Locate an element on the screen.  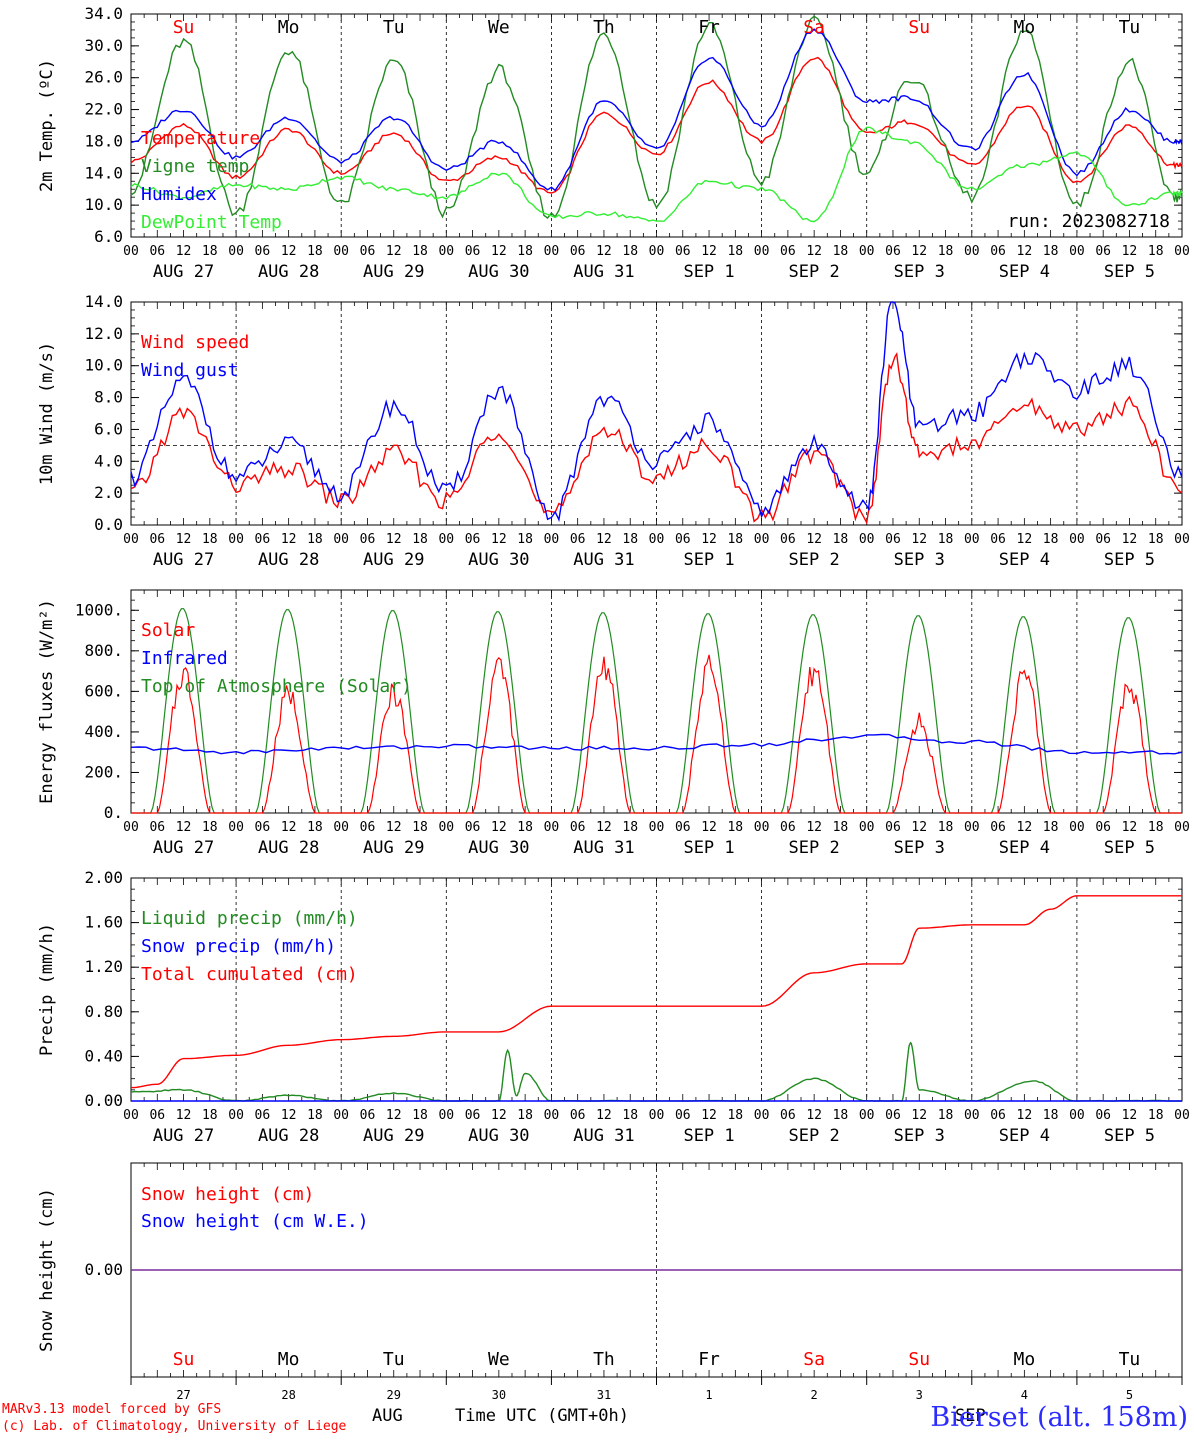
legend-entry: Vigne temp is located at coordinates (195, 166).